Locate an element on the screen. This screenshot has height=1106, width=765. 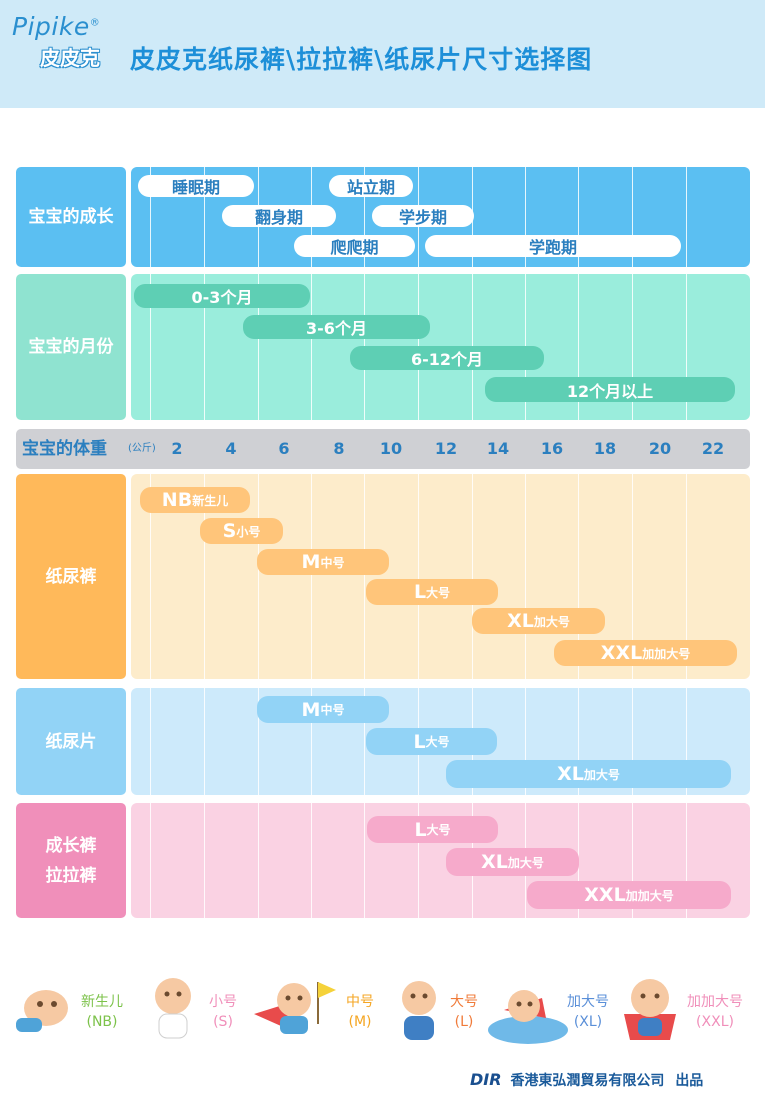
page-title: 皮皮克纸尿裤\拉拉裤\纸尿片尺寸选择图 is located at coordinates (361, 59).